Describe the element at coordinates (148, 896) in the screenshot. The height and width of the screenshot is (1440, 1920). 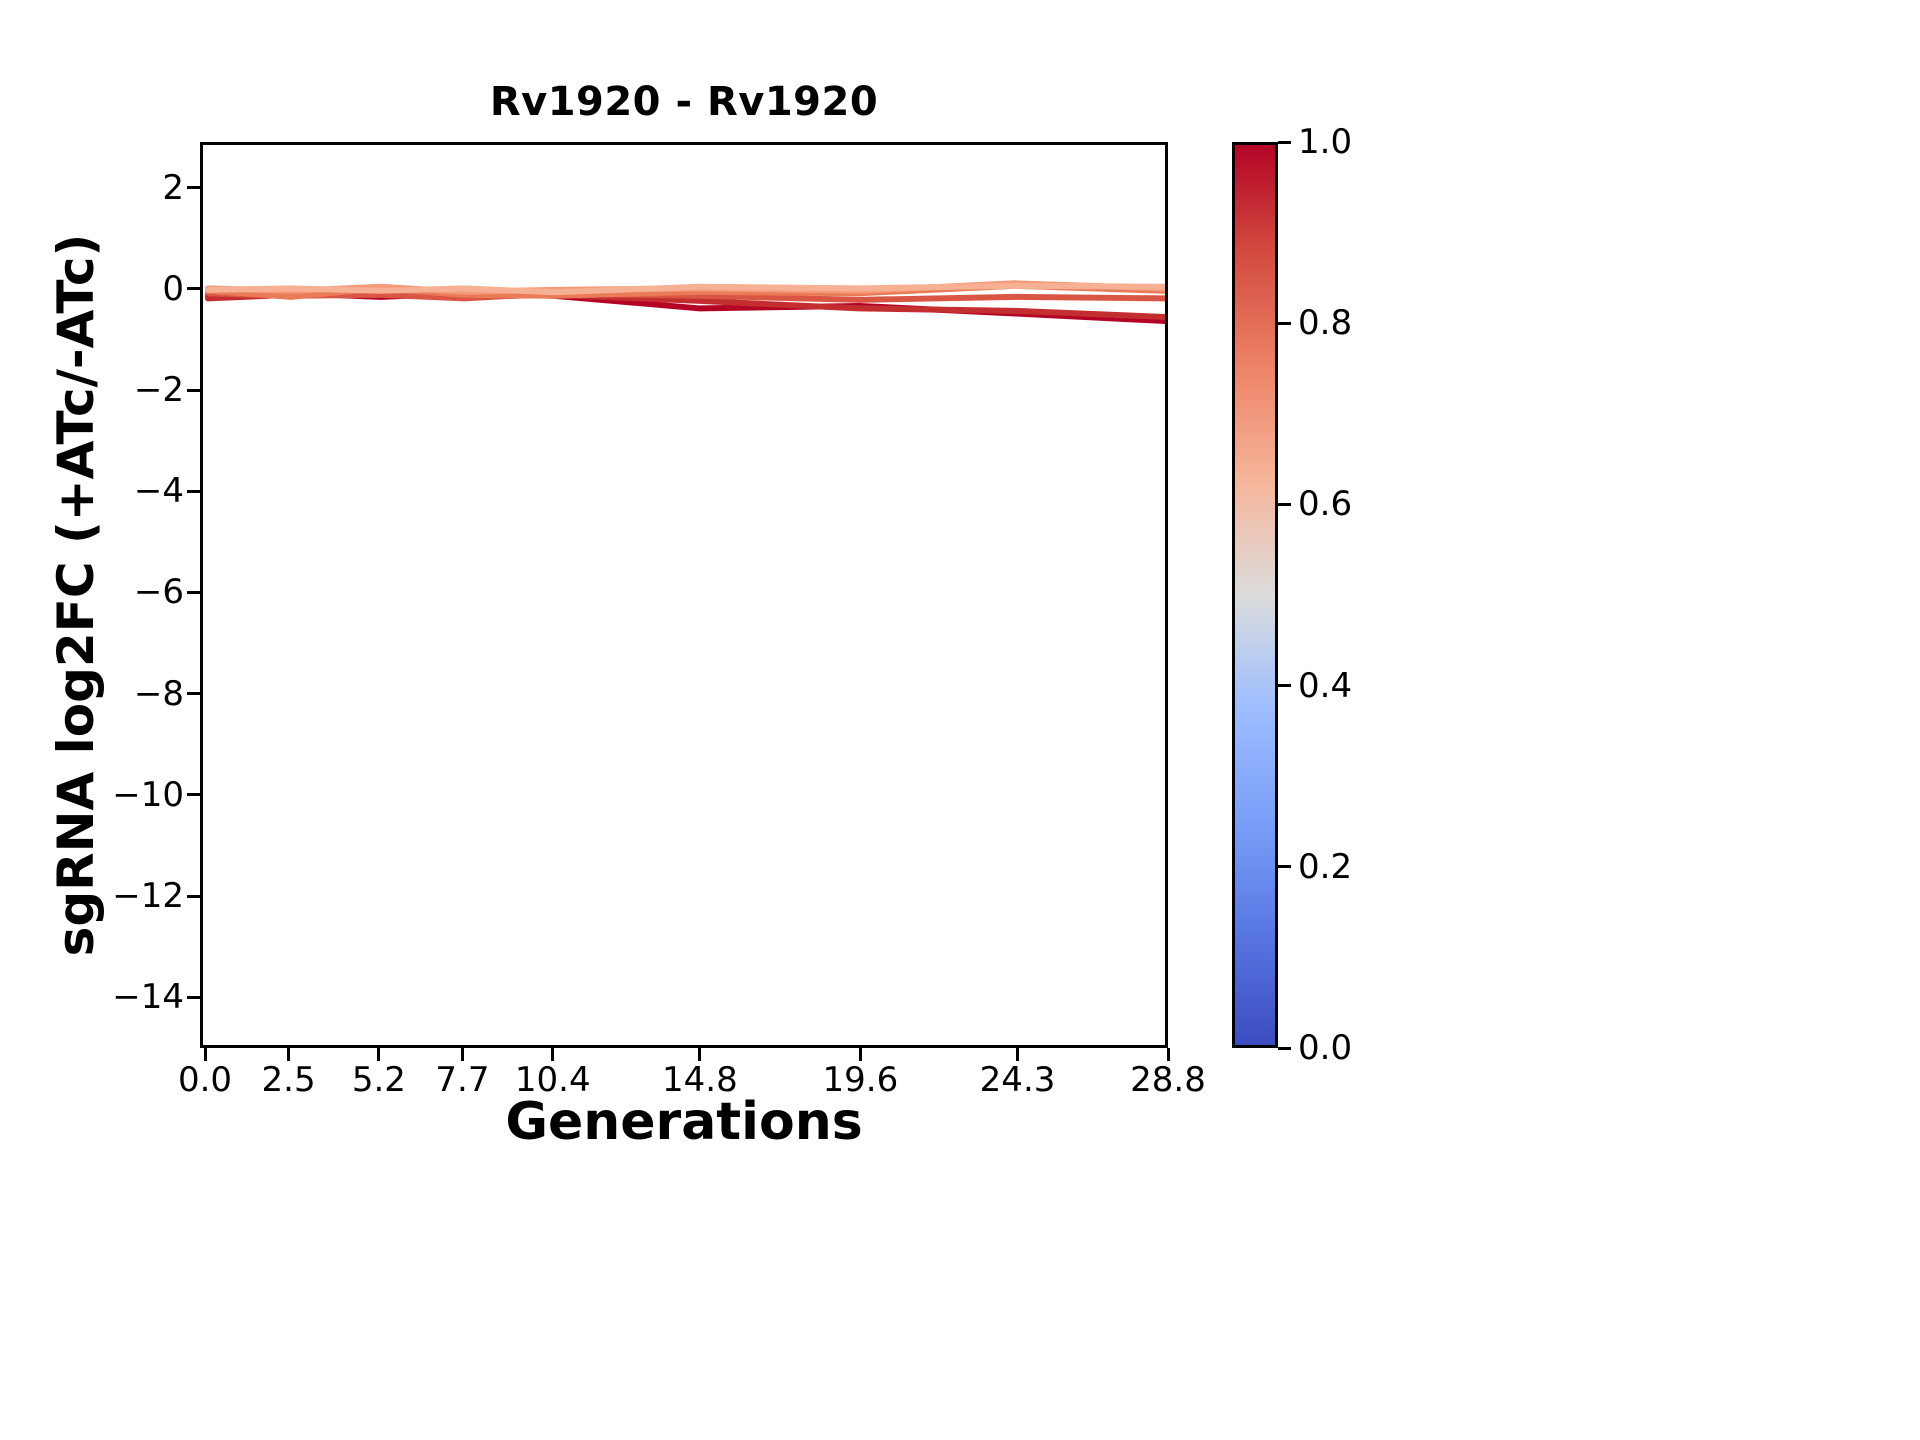
I see `y-tick-label: −12` at that location.